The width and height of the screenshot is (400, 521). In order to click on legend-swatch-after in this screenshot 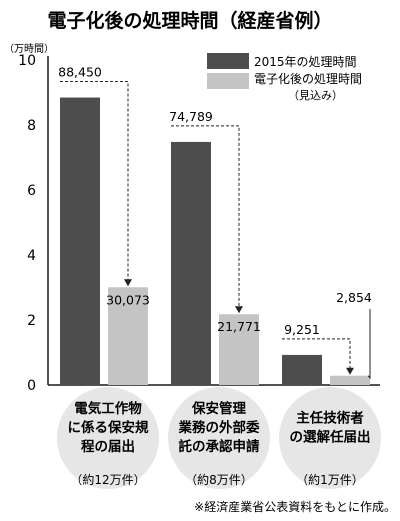, I will do `click(228, 81)`.